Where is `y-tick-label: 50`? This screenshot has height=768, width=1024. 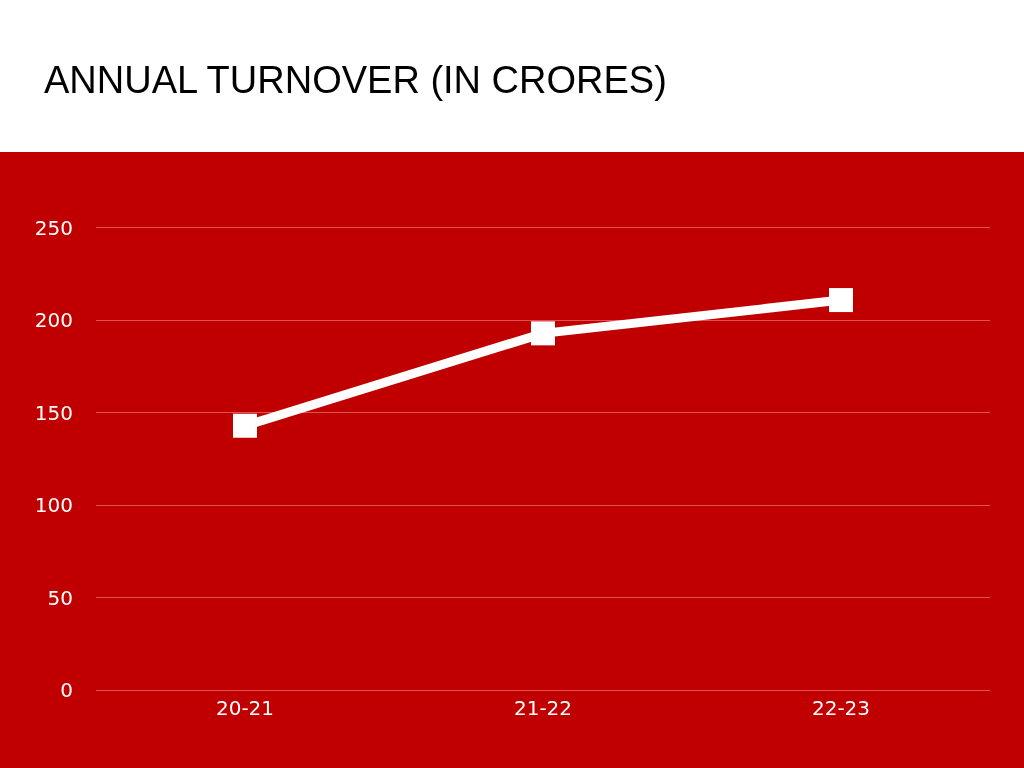 y-tick-label: 50 is located at coordinates (60, 597).